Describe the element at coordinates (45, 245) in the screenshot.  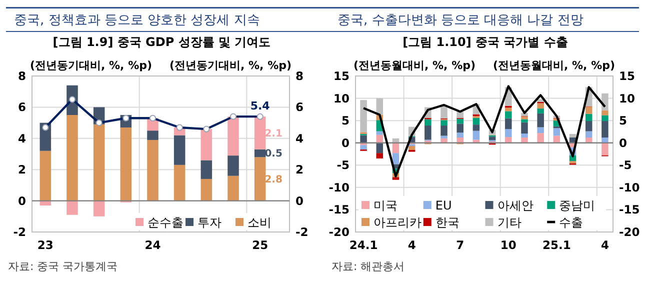
I see `x-tick-label: 23` at that location.